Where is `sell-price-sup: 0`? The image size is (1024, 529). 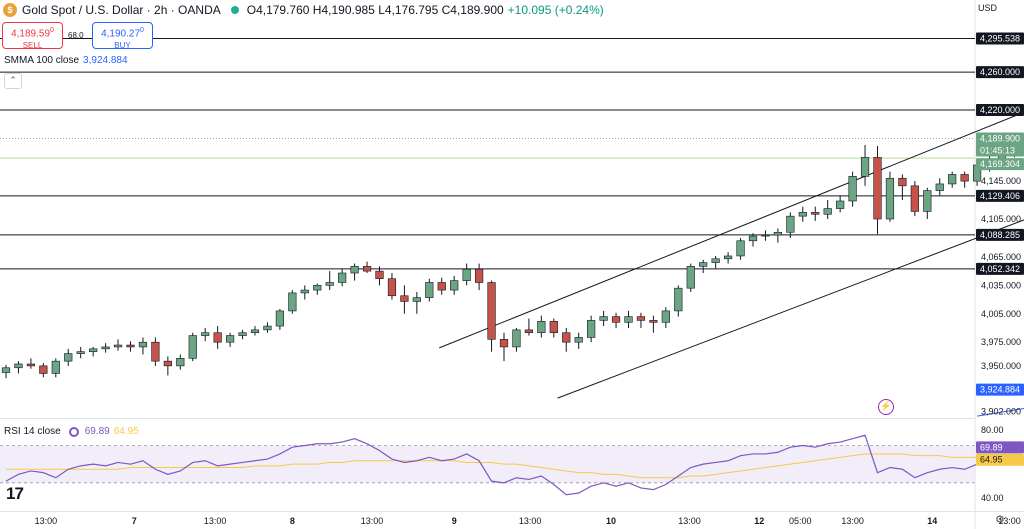 sell-price-sup: 0 is located at coordinates (52, 30).